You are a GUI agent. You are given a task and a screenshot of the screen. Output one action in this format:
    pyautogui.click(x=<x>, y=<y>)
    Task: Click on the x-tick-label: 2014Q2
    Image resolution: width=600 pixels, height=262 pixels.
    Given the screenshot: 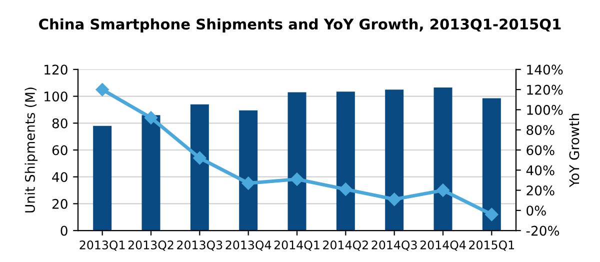 What is the action you would take?
    pyautogui.click(x=345, y=245)
    